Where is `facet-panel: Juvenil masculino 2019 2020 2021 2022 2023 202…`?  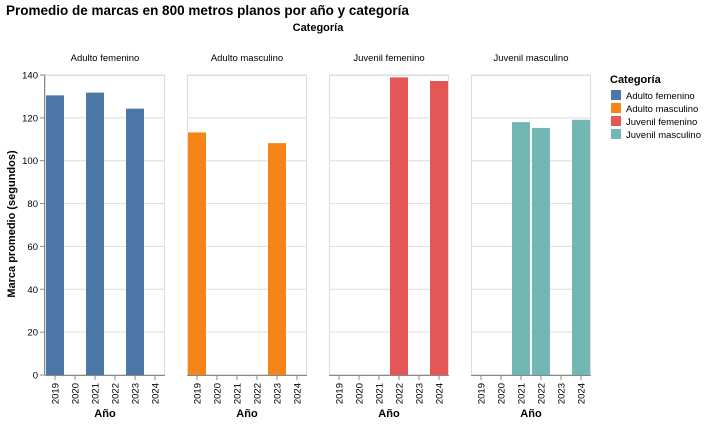 facet-panel: Juvenil masculino 2019 2020 2021 2022 2023 202… is located at coordinates (531, 236).